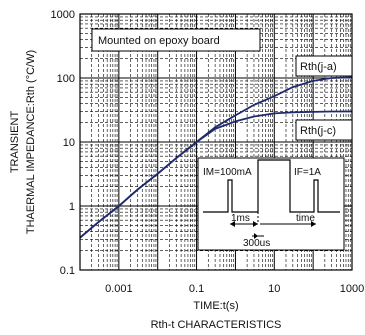  What do you see at coordinates (66, 79) in the screenshot?
I see `y-tick-label: 100` at bounding box center [66, 79].